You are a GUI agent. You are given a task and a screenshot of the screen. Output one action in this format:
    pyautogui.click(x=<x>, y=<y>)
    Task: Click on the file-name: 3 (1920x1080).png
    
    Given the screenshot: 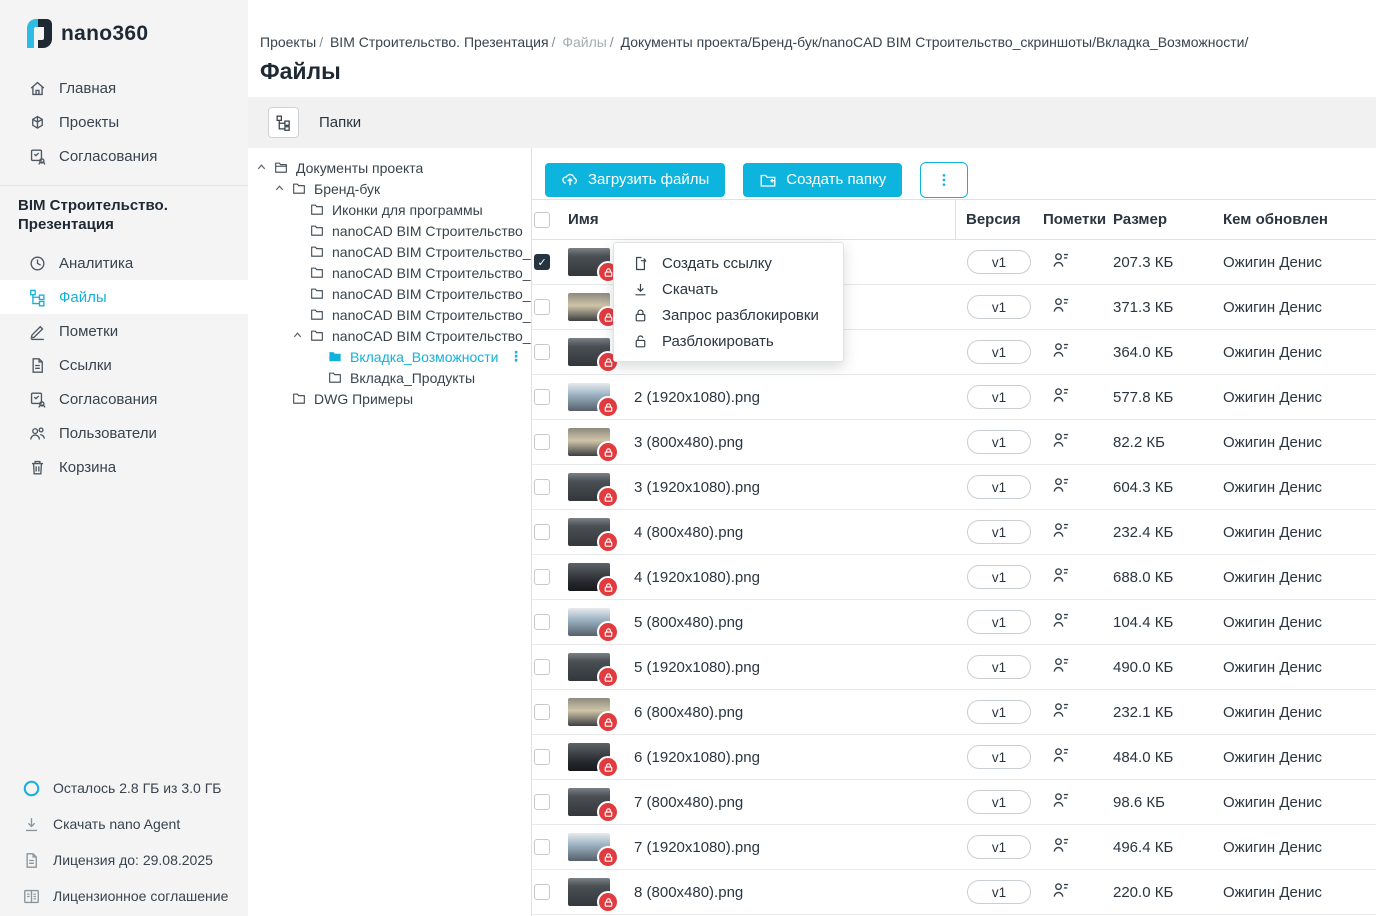 What is the action you would take?
    pyautogui.click(x=697, y=487)
    